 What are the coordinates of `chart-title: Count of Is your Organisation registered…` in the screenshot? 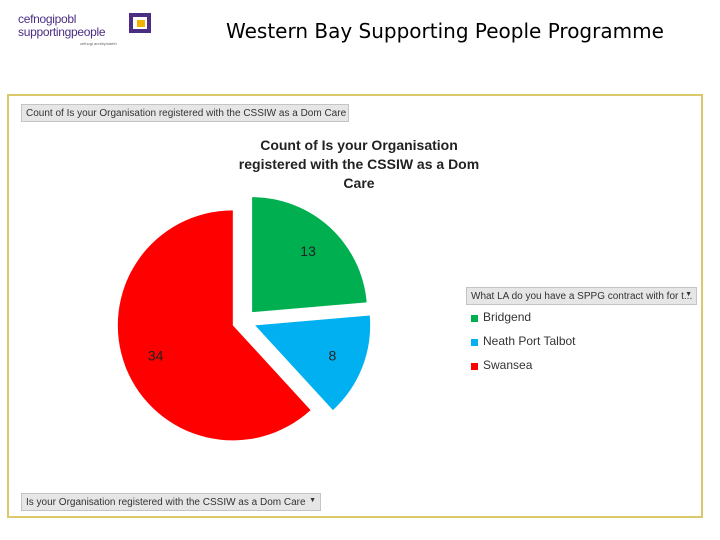 It's located at (359, 164).